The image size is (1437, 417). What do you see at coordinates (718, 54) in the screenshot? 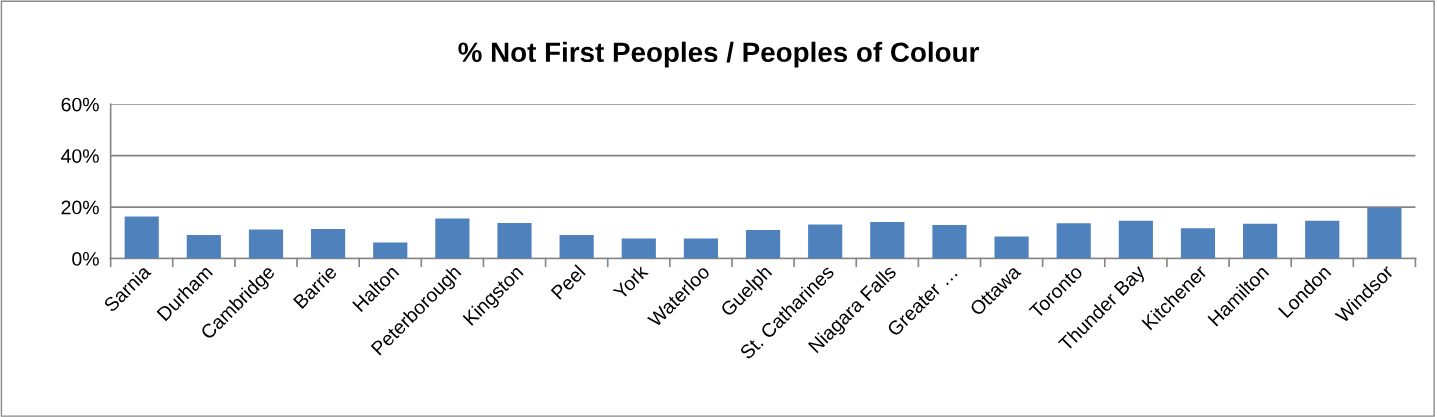
I see `chart-title: % Not First Peoples / Peoples of Colour` at bounding box center [718, 54].